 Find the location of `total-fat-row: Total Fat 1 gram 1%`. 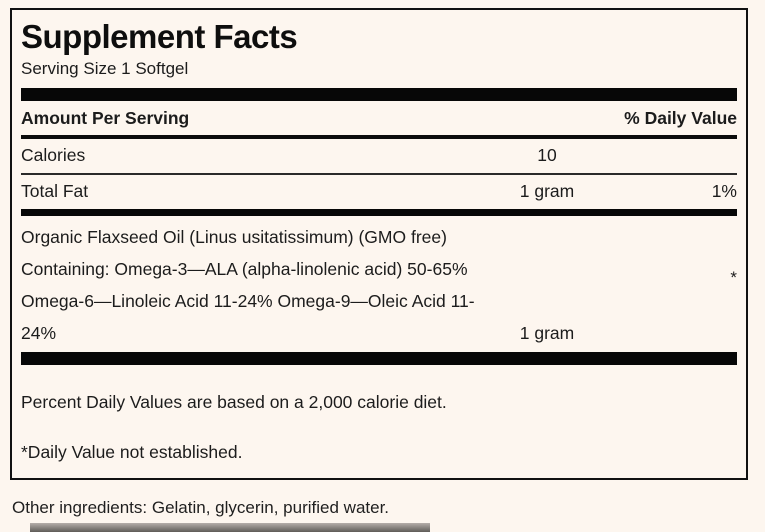

total-fat-row: Total Fat 1 gram 1% is located at coordinates (379, 192).